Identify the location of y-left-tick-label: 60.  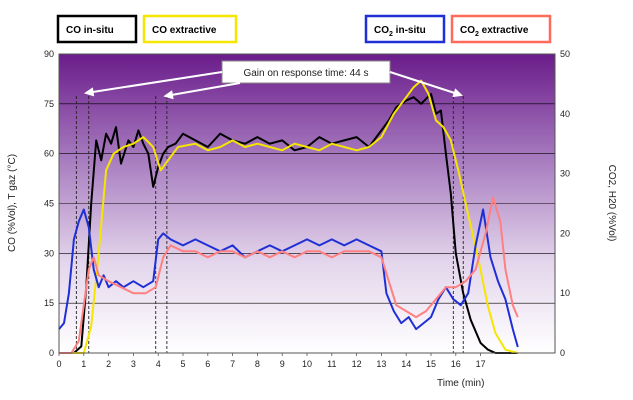
(49, 154).